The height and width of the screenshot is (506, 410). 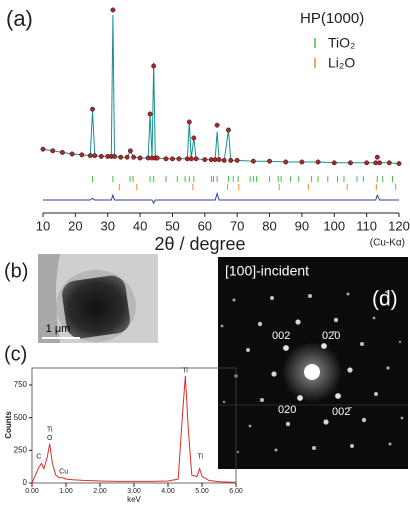 What do you see at coordinates (38, 457) in the screenshot?
I see `peak-annotation: C` at bounding box center [38, 457].